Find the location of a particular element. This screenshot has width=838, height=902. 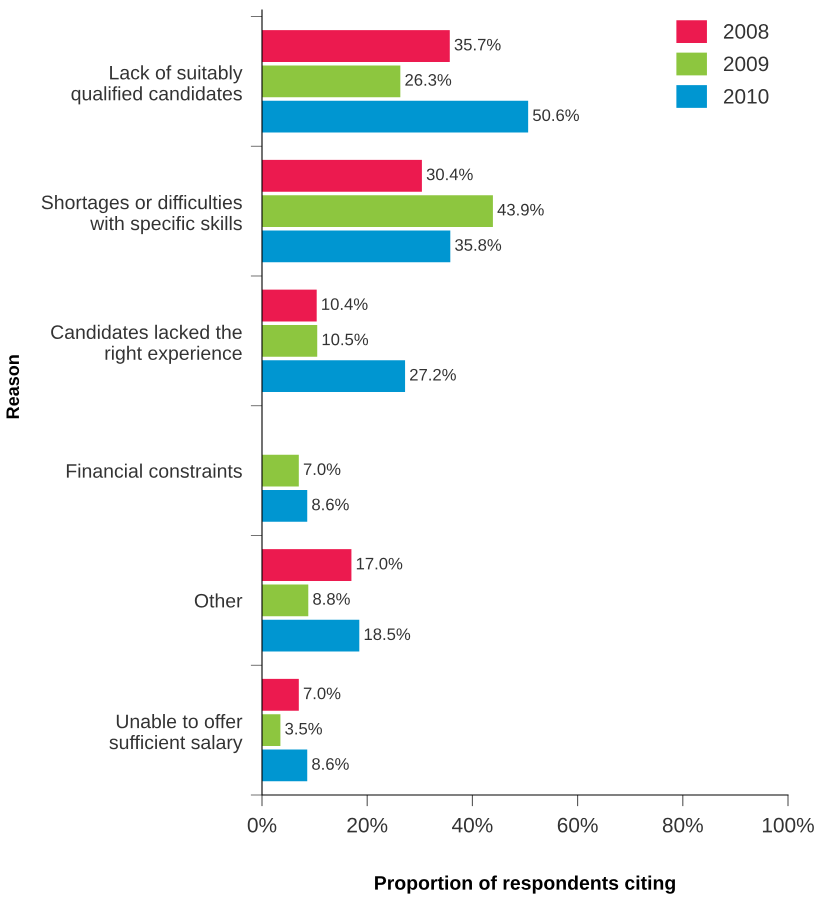

y-tick-label: Lack of suitably qualified candidates is located at coordinates (157, 84).